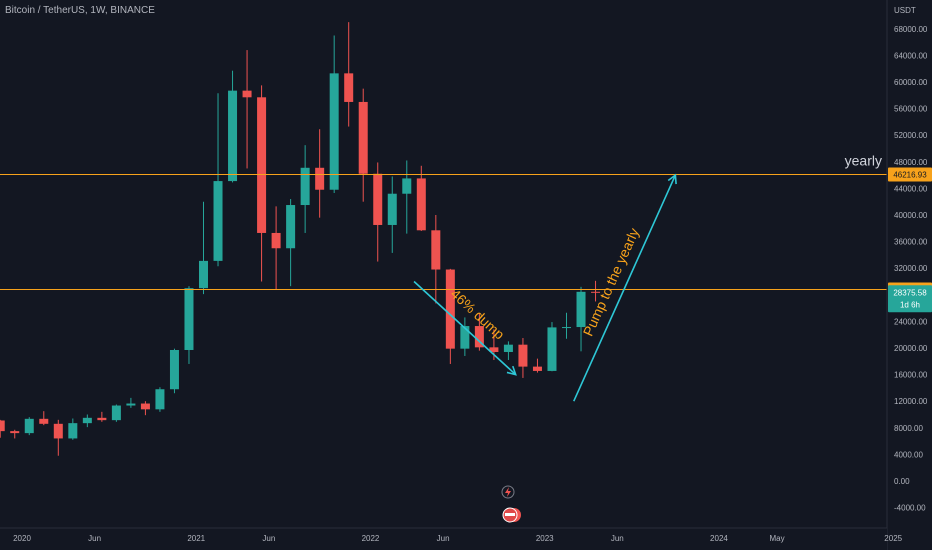  I want to click on price-tick-label: 32000.00, so click(911, 268).